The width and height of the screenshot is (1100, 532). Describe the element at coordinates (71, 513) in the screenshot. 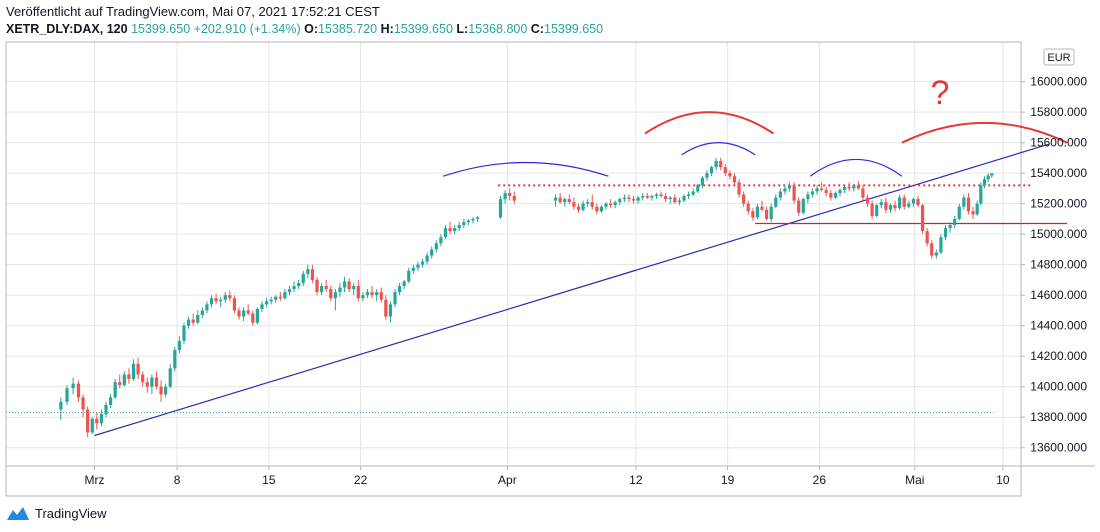

I see `footer-brand: TradingView` at that location.